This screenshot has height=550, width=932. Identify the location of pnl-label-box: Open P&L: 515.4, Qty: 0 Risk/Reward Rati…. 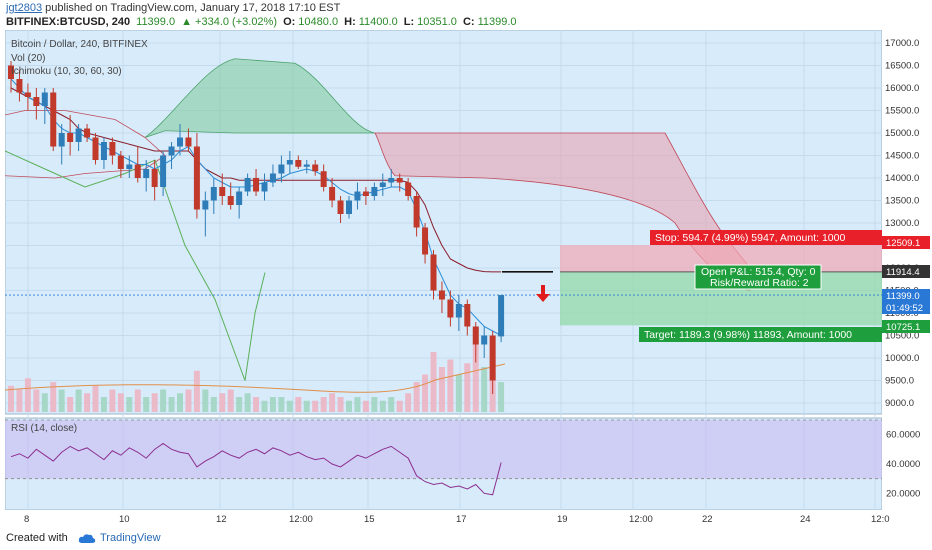
(758, 277).